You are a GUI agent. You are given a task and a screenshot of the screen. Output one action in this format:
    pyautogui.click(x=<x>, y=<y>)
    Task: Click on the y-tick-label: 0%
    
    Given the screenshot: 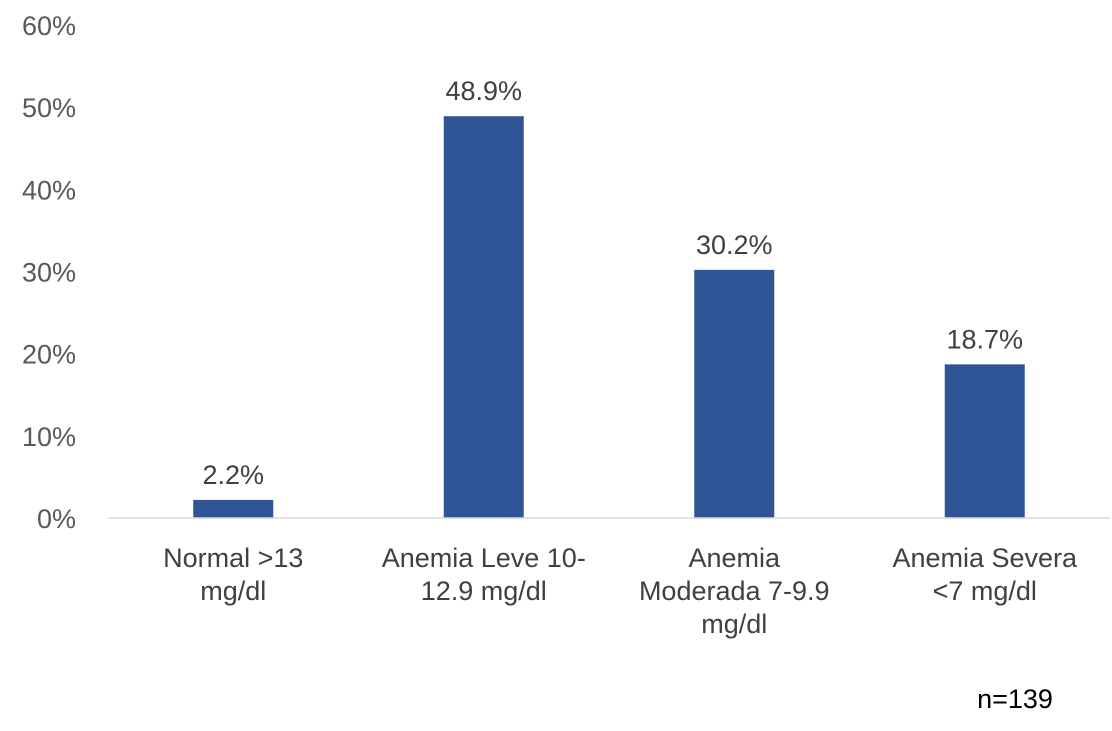 What is the action you would take?
    pyautogui.click(x=56, y=519)
    